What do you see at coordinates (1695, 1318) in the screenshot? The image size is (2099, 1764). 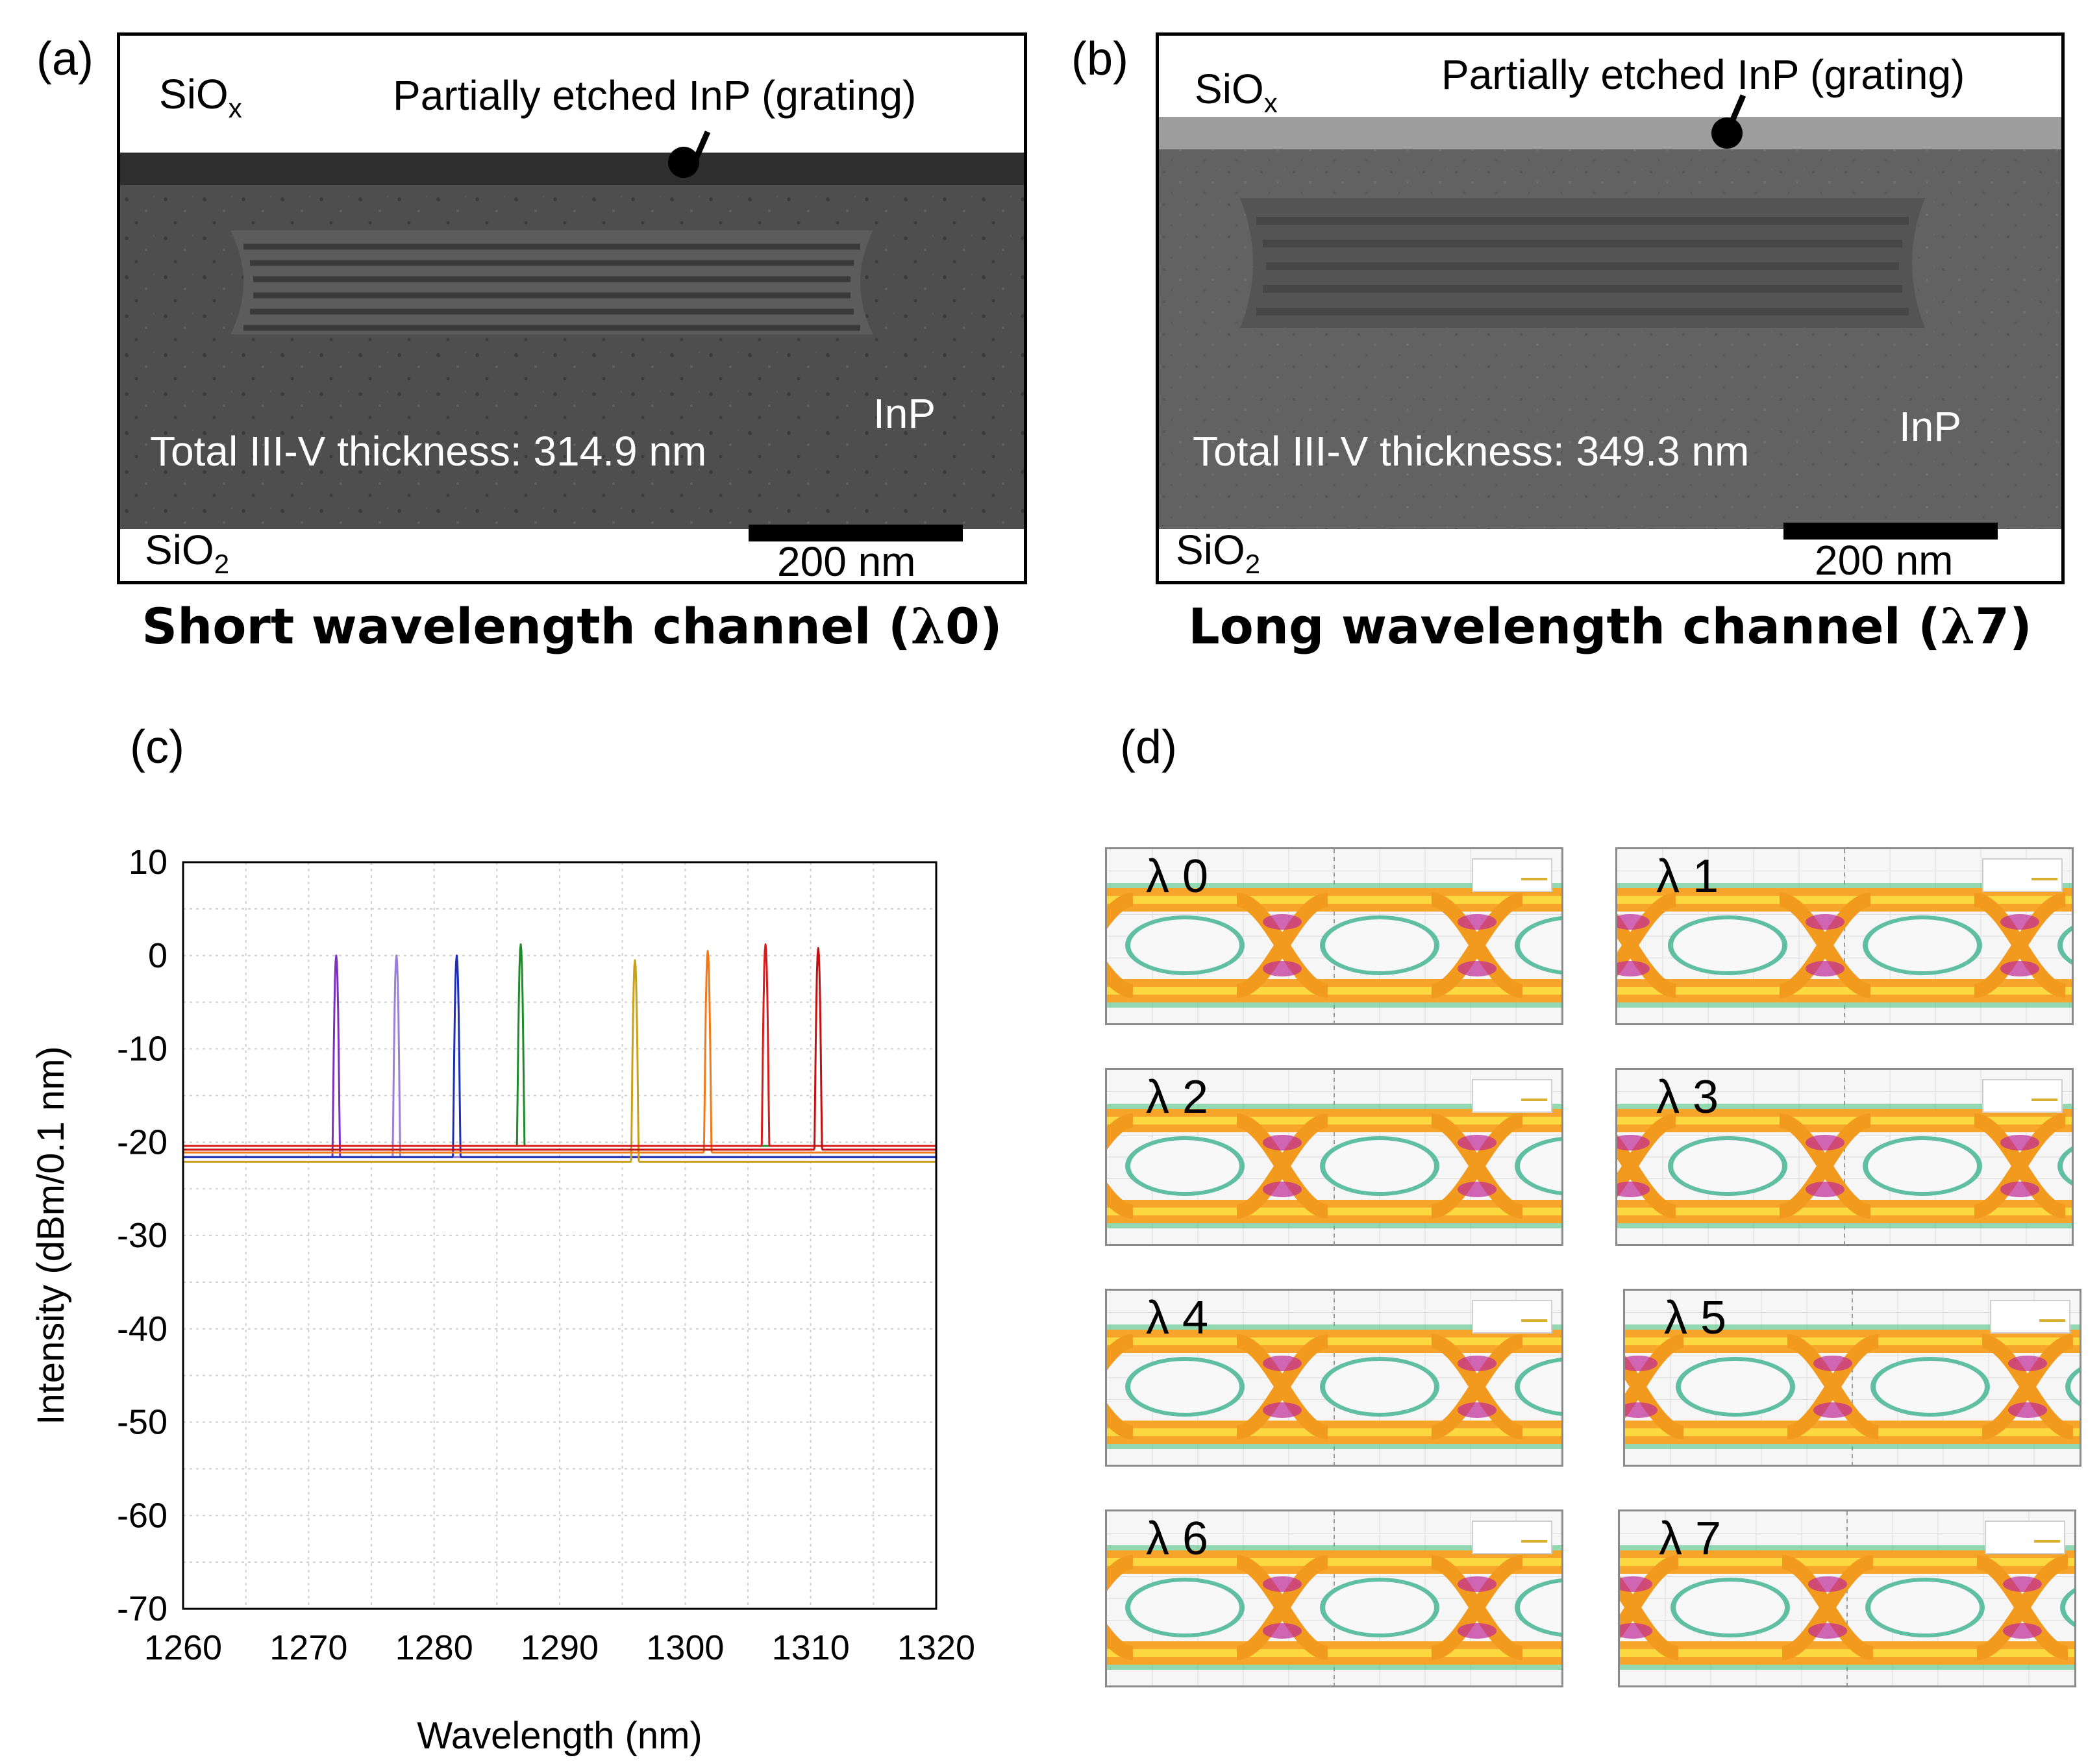 I see `eye-channel-label: λ 5` at bounding box center [1695, 1318].